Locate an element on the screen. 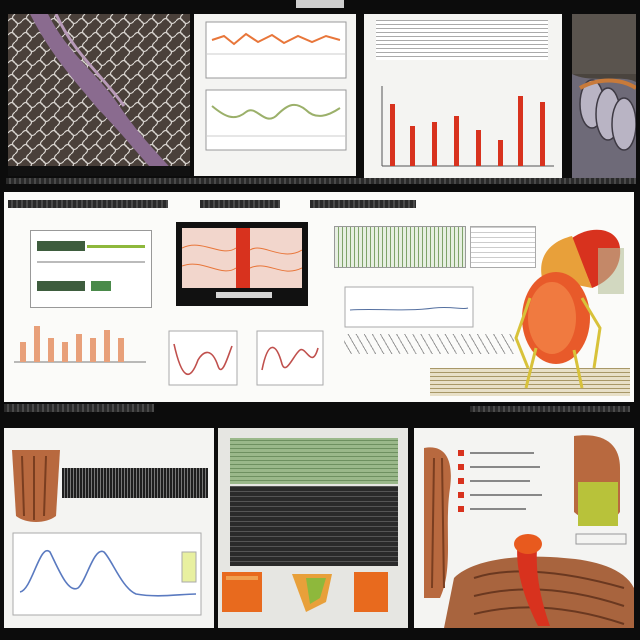 The width and height of the screenshot is (640, 640). middle-header-strip-center is located at coordinates (240, 204).